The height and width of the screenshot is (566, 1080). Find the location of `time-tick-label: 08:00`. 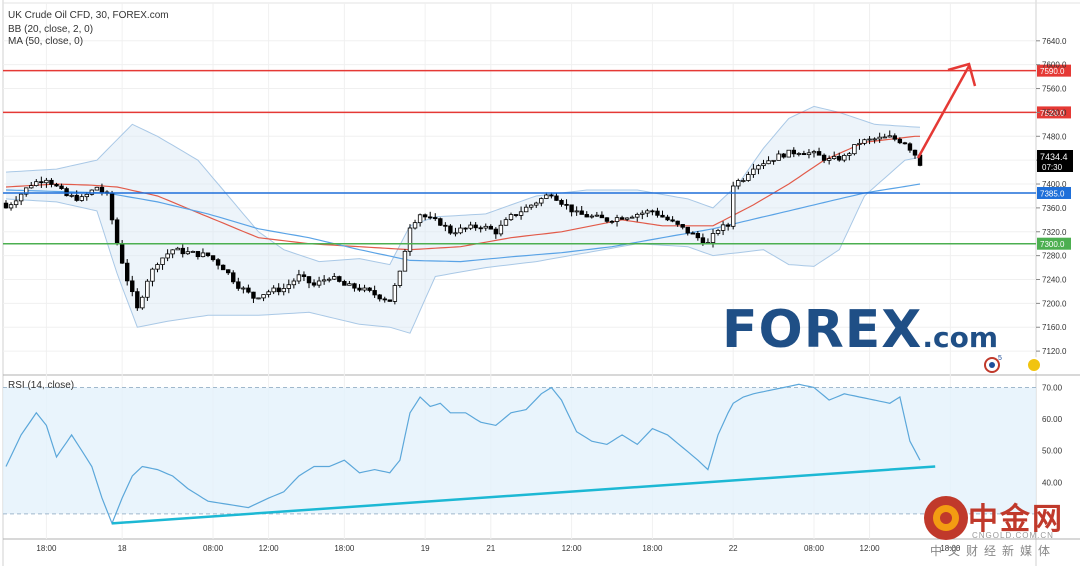

time-tick-label: 08:00 is located at coordinates (213, 548).